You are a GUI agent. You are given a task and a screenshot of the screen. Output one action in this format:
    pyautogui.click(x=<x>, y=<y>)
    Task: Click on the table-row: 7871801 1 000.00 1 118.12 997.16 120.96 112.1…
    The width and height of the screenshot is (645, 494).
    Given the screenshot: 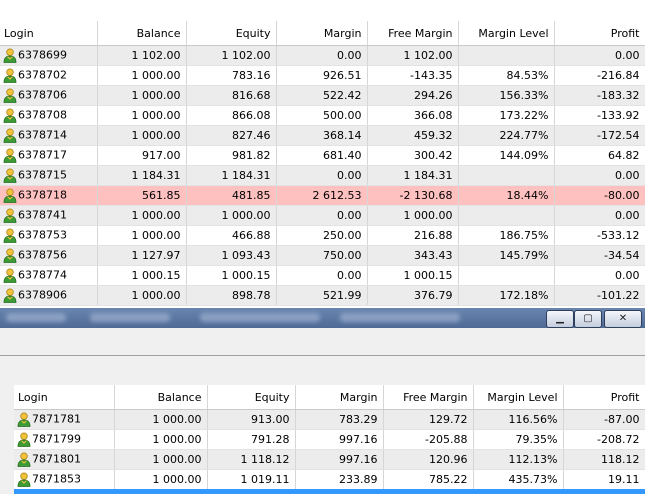 What is the action you would take?
    pyautogui.click(x=329, y=459)
    